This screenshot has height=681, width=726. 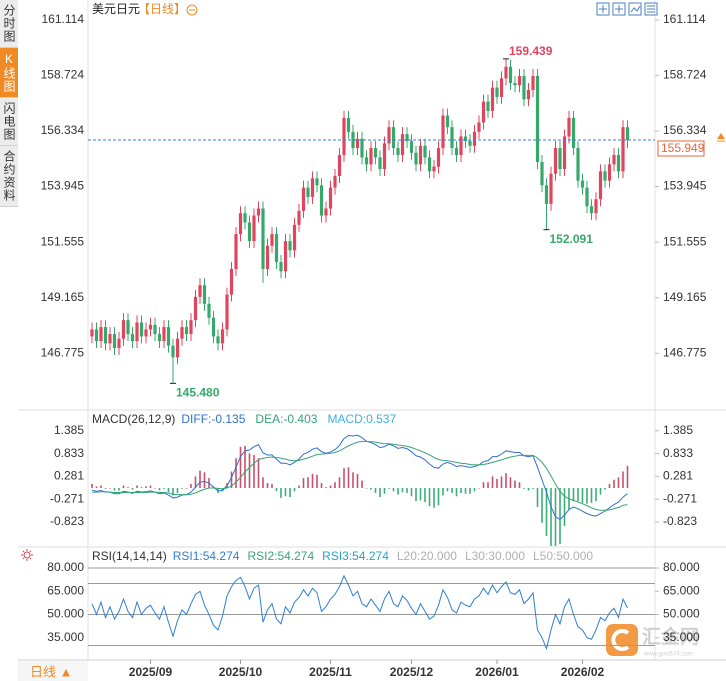 I want to click on footer-period: 日线 ▲, so click(x=51, y=671).